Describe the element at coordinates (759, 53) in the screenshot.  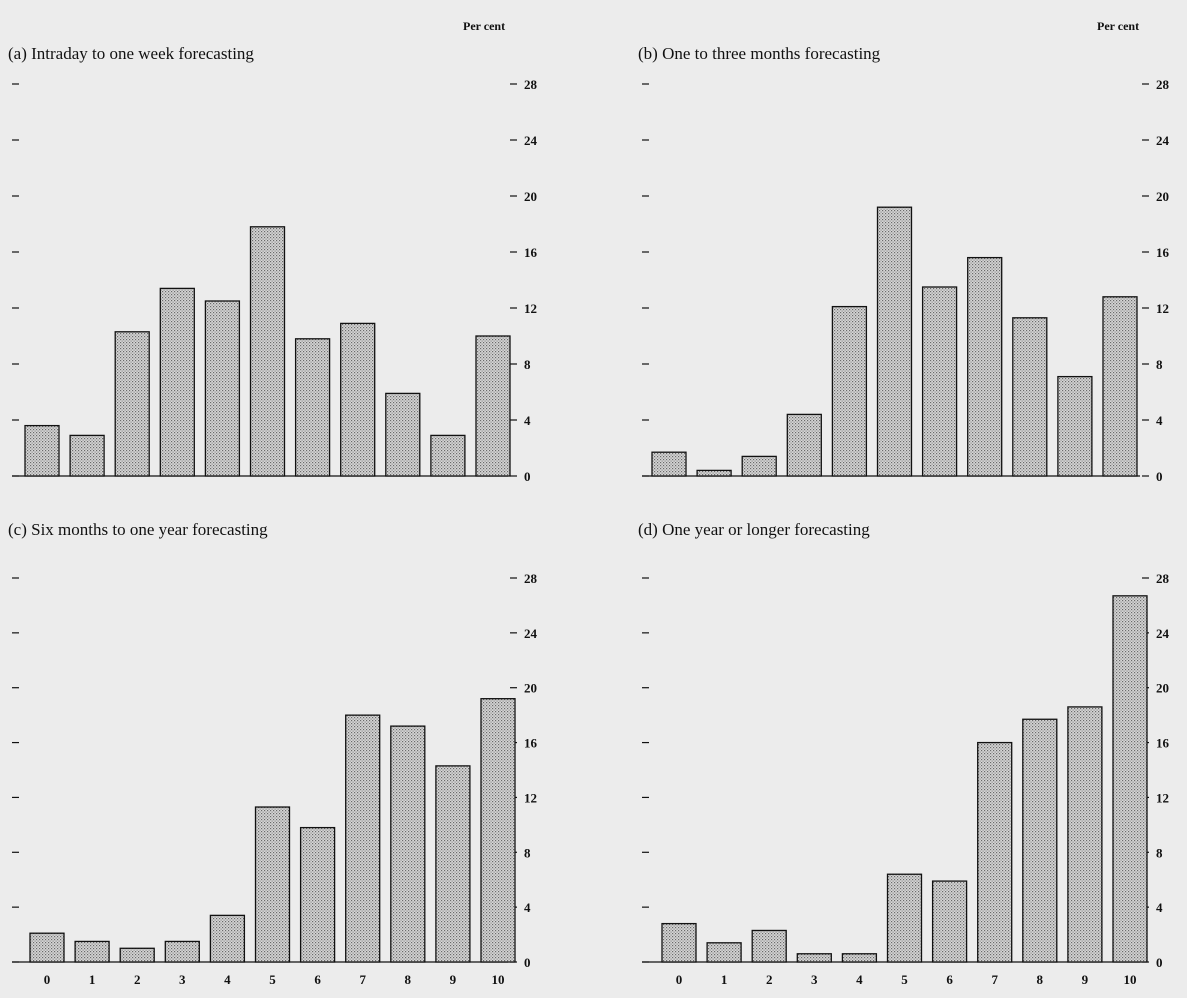
I see `panel-title: (b) One to three months forecasting` at that location.